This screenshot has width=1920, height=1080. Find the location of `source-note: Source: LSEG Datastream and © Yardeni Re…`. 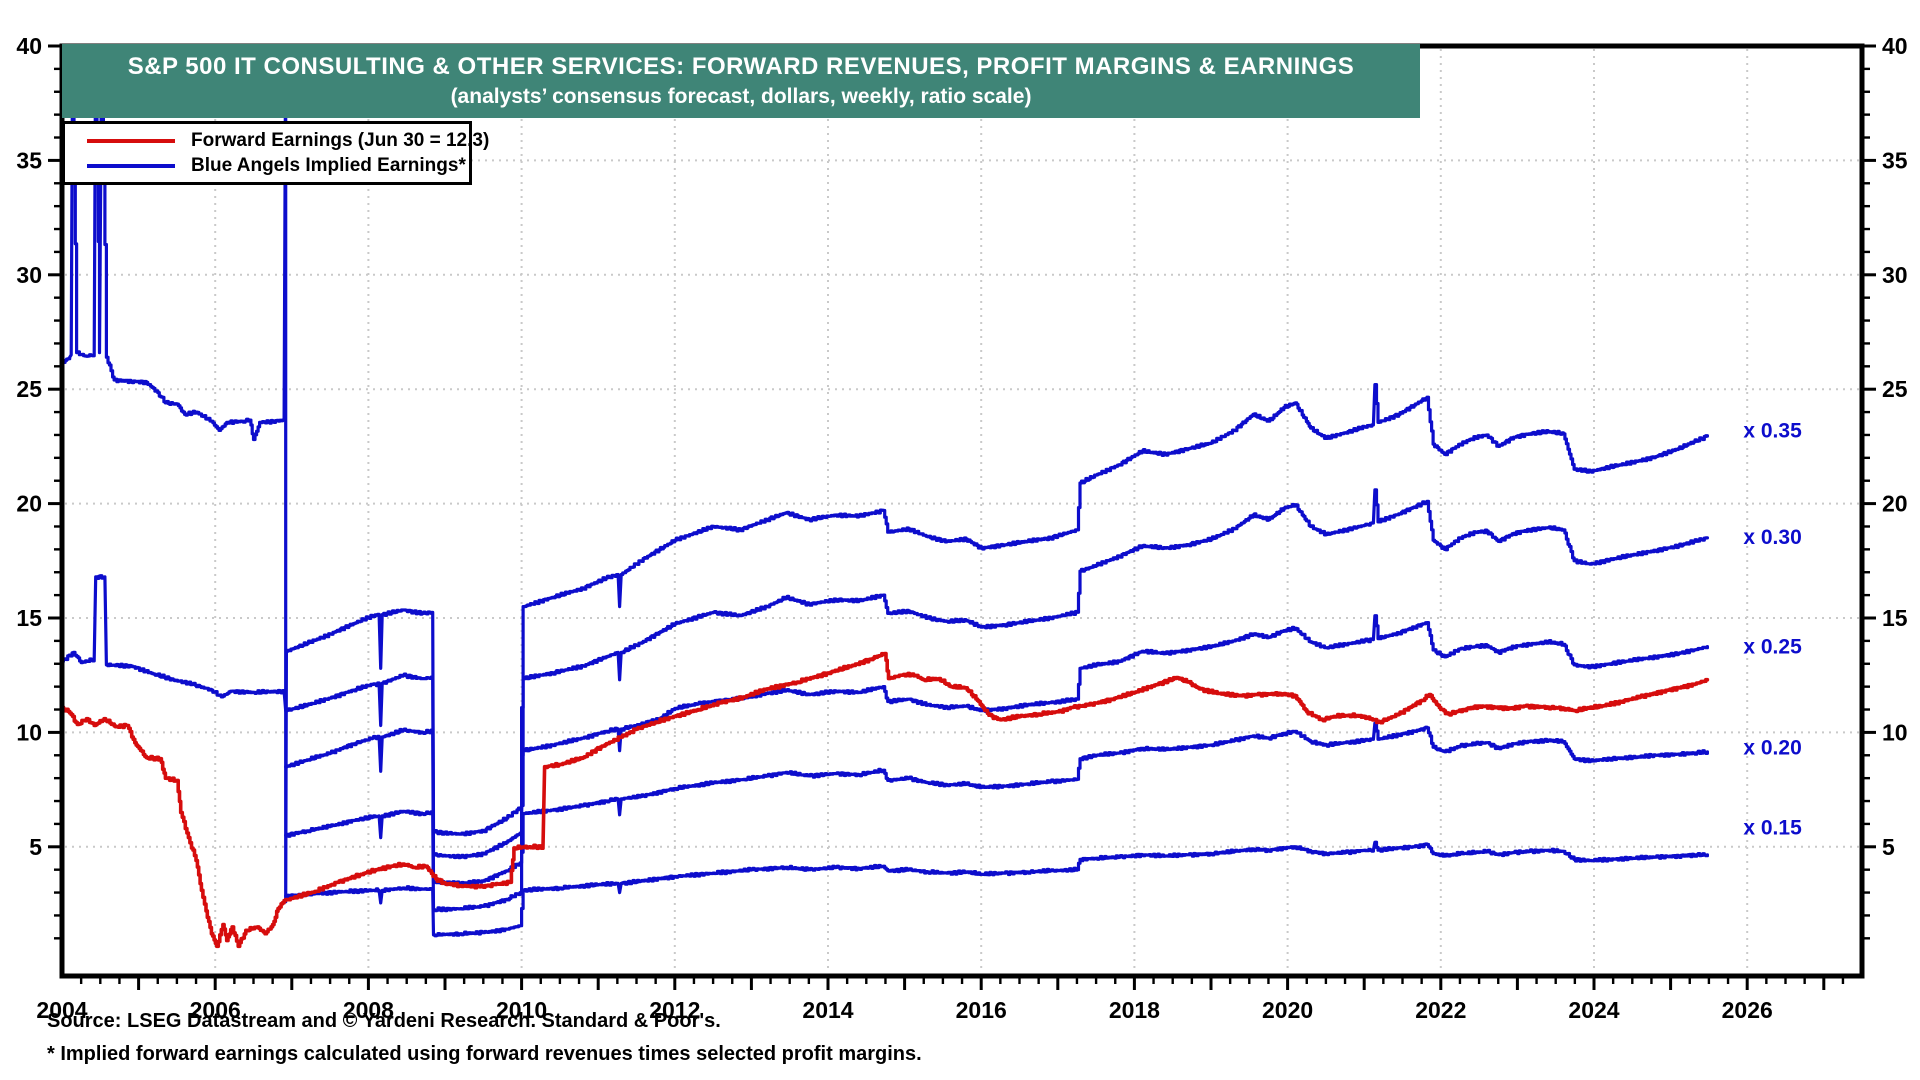

source-note: Source: LSEG Datastream and © Yardeni Re… is located at coordinates (384, 1021).